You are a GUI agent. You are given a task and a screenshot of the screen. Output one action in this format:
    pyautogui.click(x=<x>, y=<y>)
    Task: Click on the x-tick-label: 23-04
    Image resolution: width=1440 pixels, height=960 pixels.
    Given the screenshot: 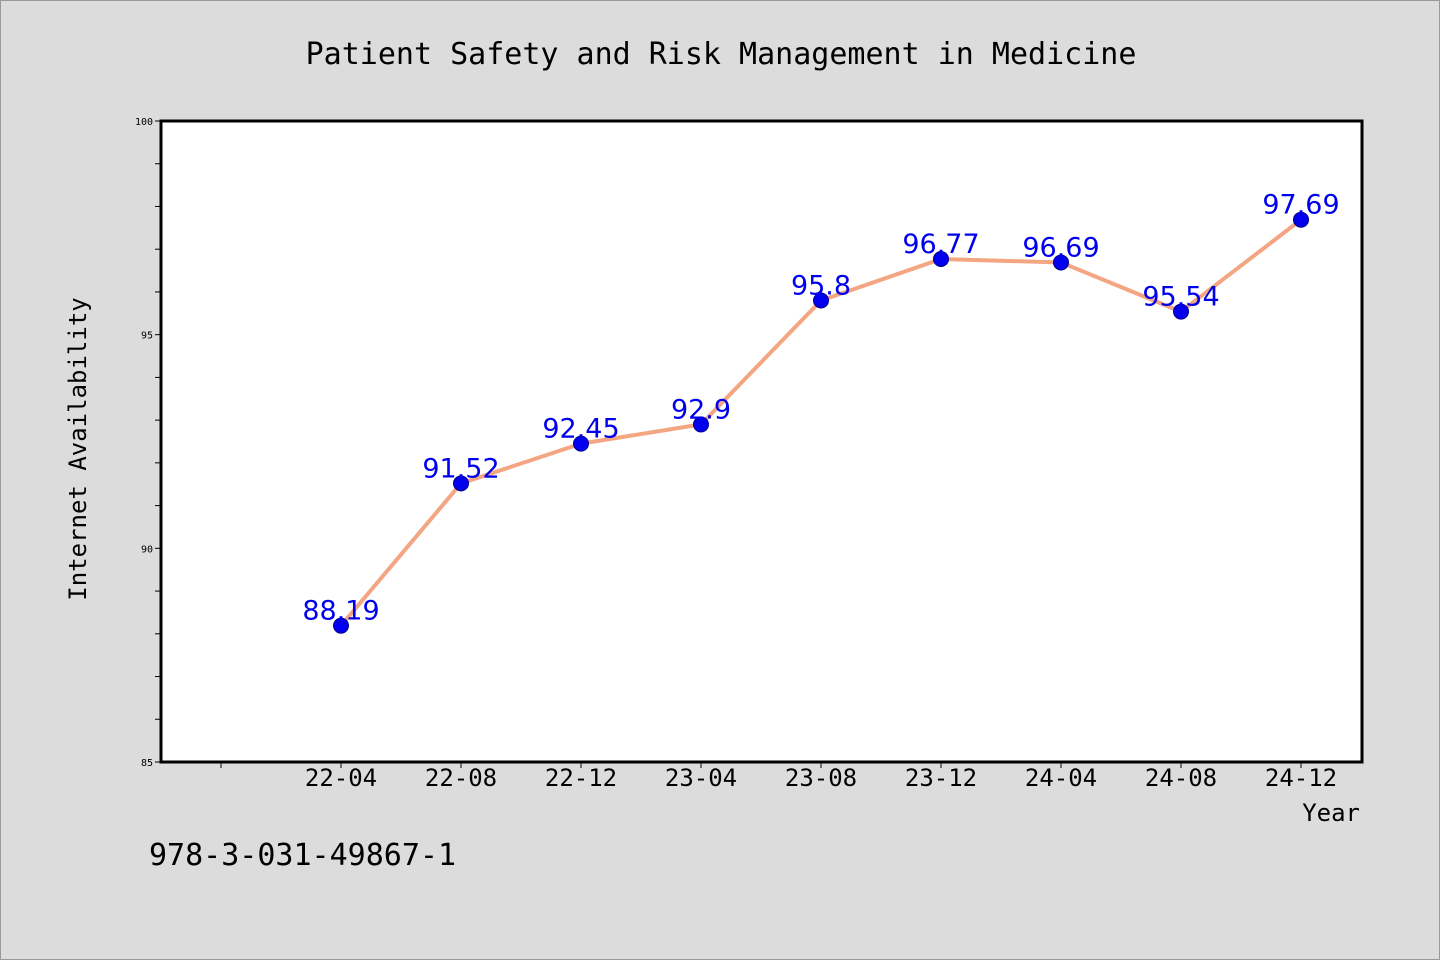 What is the action you would take?
    pyautogui.click(x=701, y=778)
    